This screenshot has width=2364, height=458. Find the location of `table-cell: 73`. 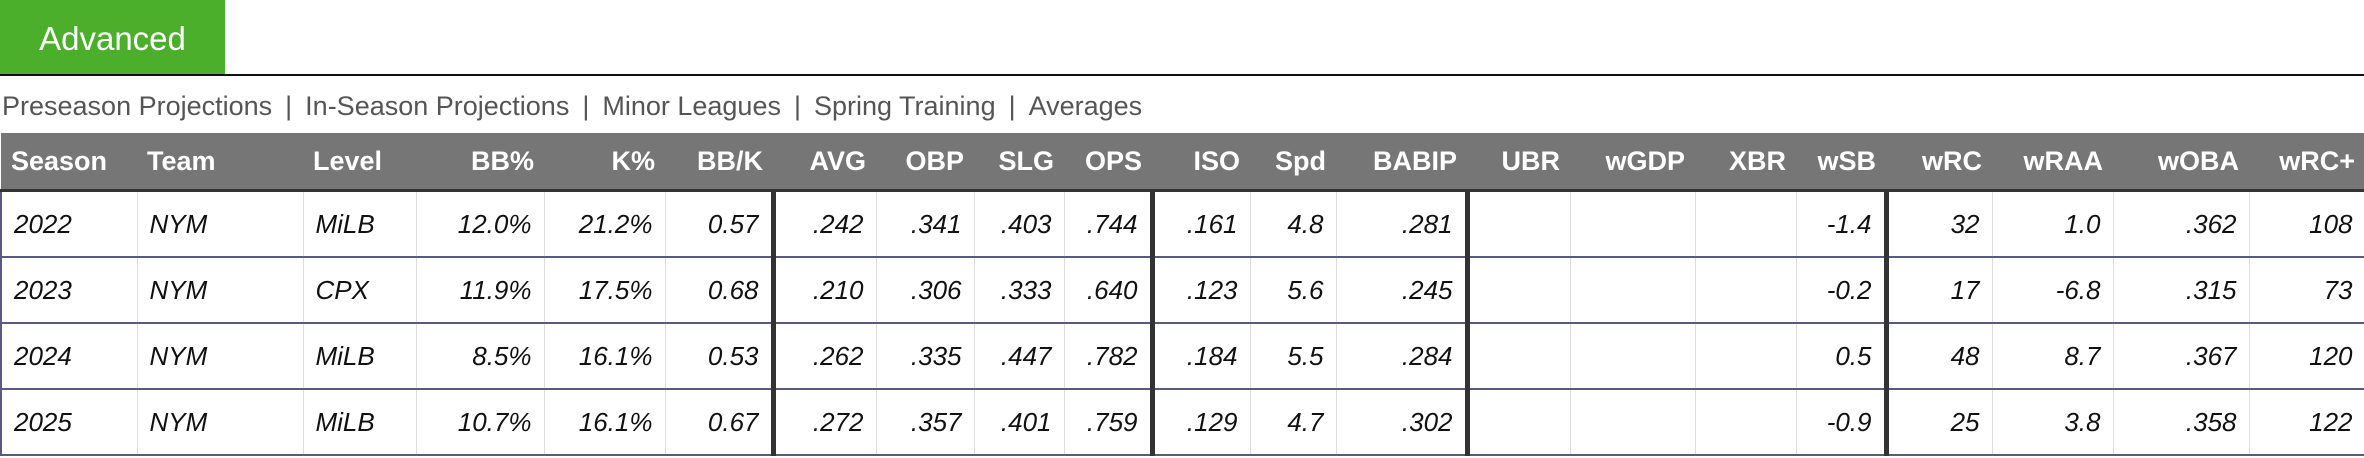

table-cell: 73 is located at coordinates (2306, 290).